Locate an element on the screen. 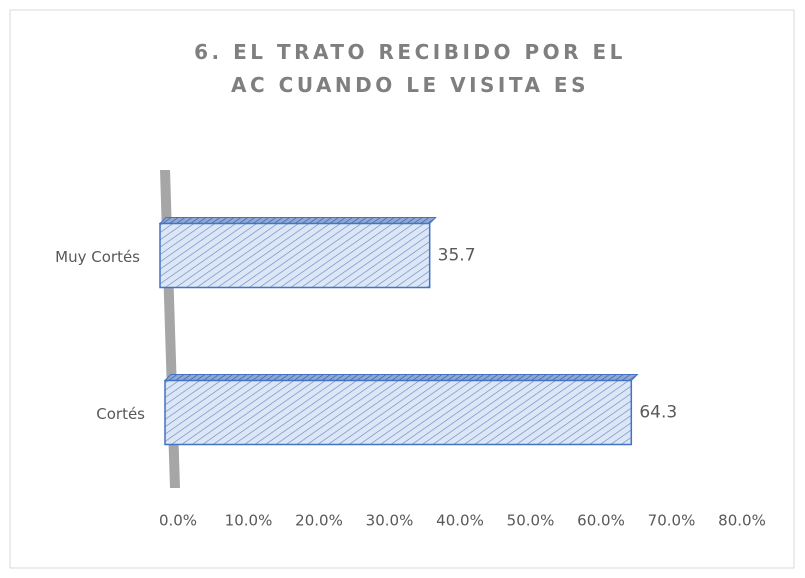  x-tick-label: 10.0% is located at coordinates (249, 521).